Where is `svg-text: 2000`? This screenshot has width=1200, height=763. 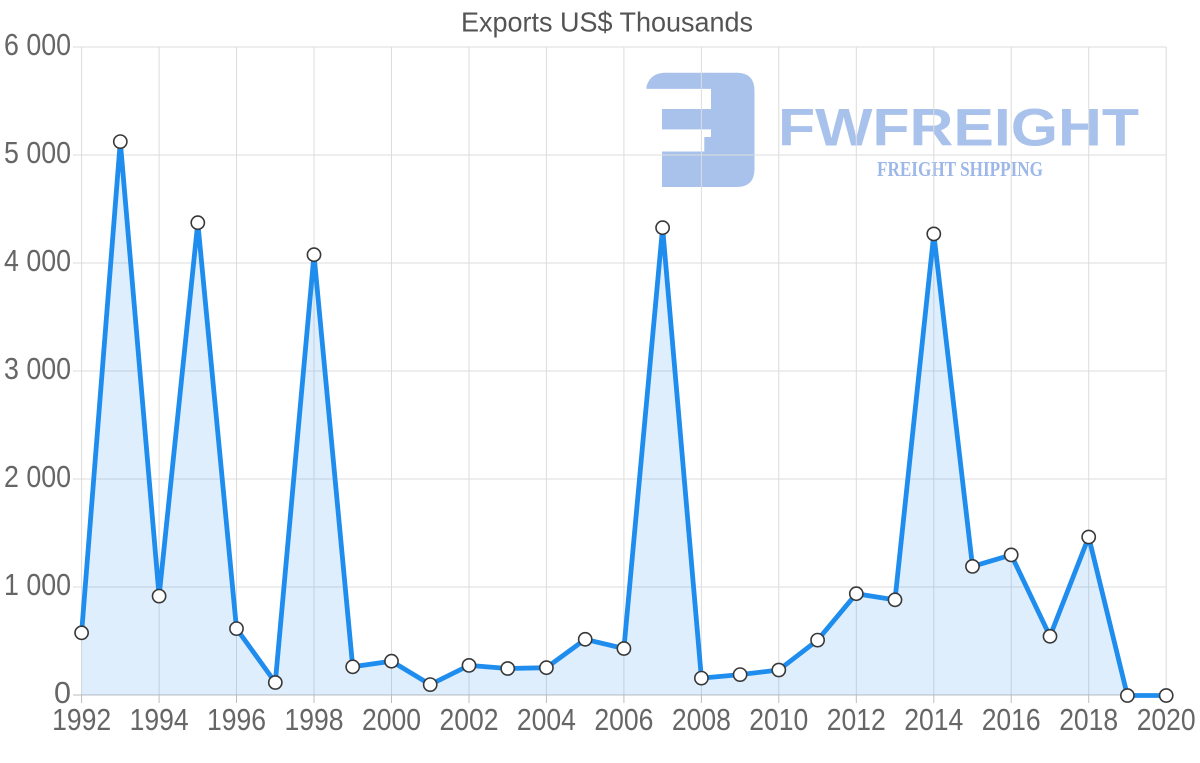
svg-text: 2000 is located at coordinates (391, 720).